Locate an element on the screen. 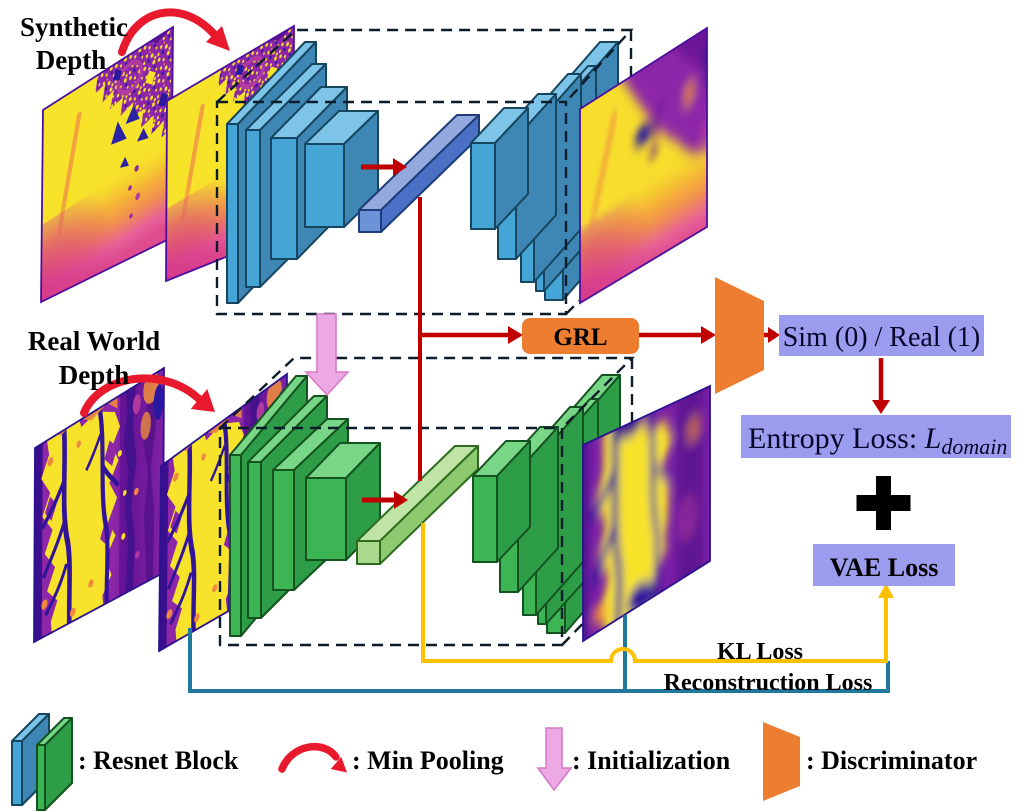  svg-text: Real World is located at coordinates (94, 341).